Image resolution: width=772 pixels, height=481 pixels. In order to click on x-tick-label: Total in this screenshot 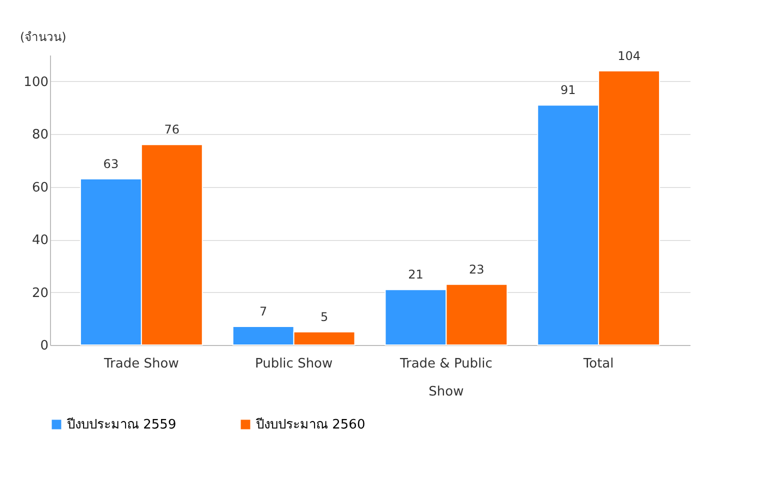, I will do `click(598, 364)`.